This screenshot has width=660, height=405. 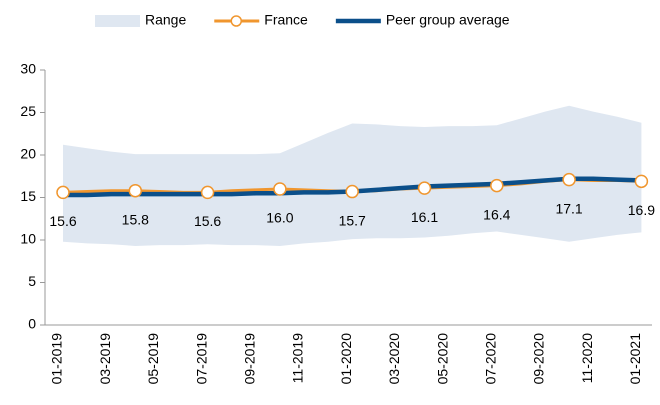 I want to click on data-label: 15.7, so click(x=352, y=220).